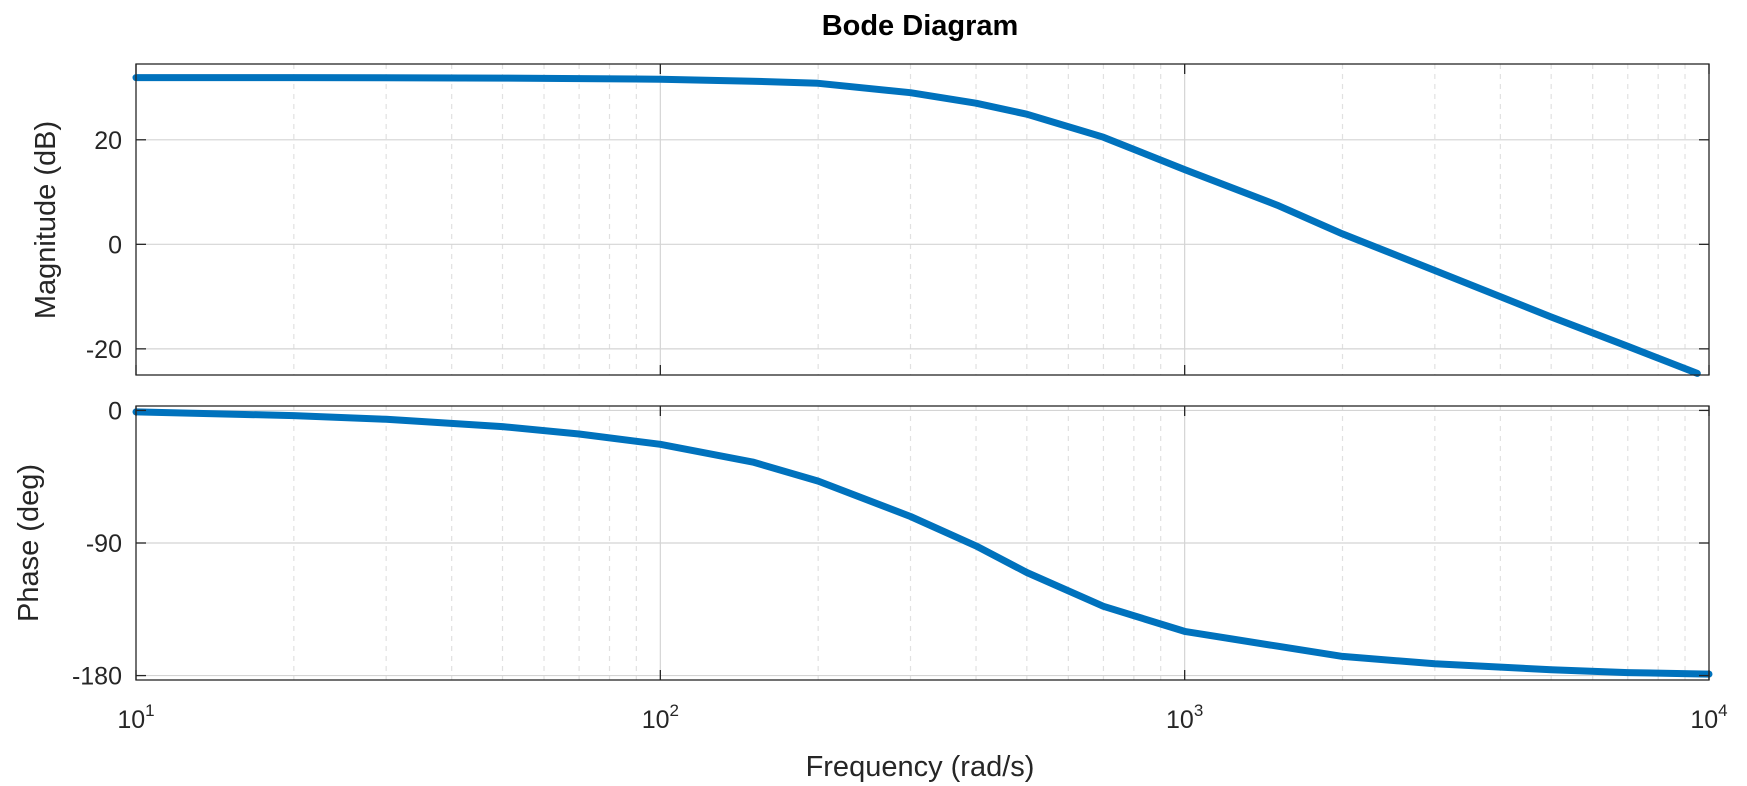 This screenshot has width=1747, height=786. I want to click on frequency-tick-label: 10¹, so click(135, 717).